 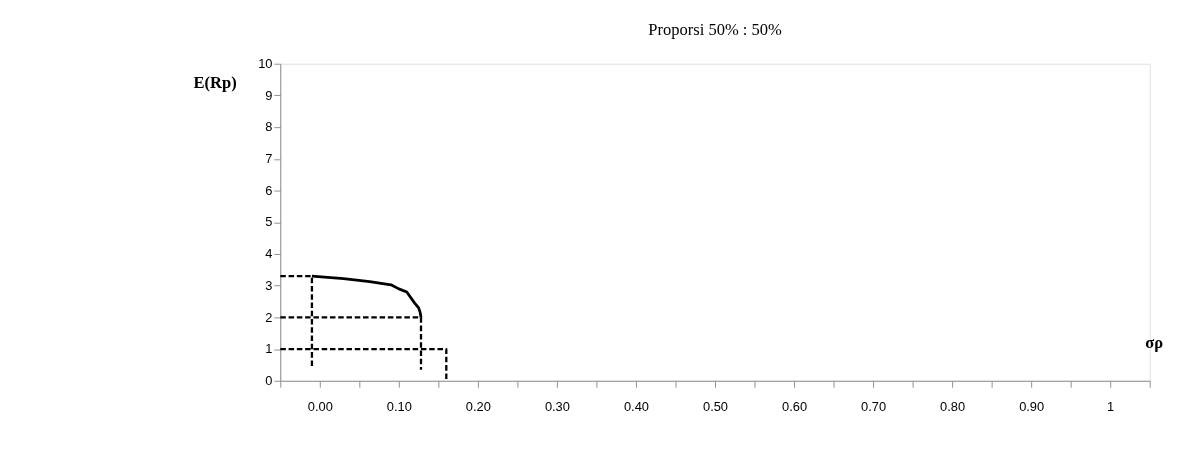 I want to click on x-tick-label: 0.20, so click(x=478, y=406).